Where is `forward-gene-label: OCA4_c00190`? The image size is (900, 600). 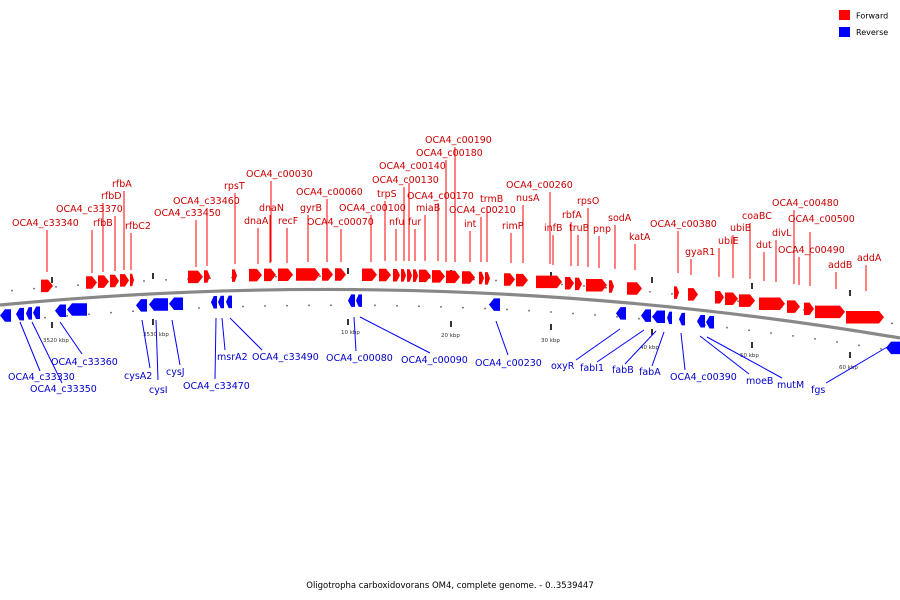 forward-gene-label: OCA4_c00190 is located at coordinates (458, 140).